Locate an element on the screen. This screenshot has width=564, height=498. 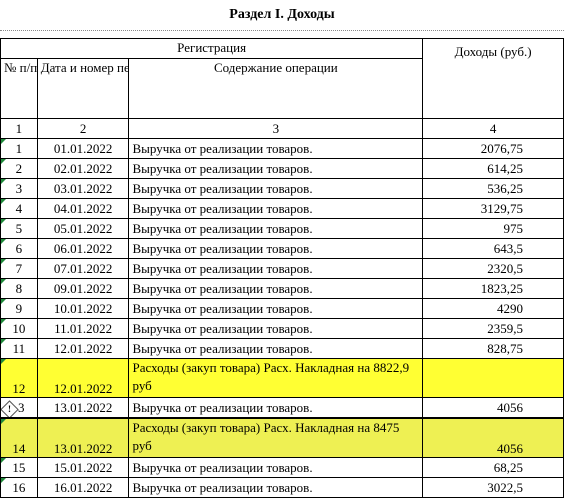
header-registration: Регистрация is located at coordinates (212, 48).